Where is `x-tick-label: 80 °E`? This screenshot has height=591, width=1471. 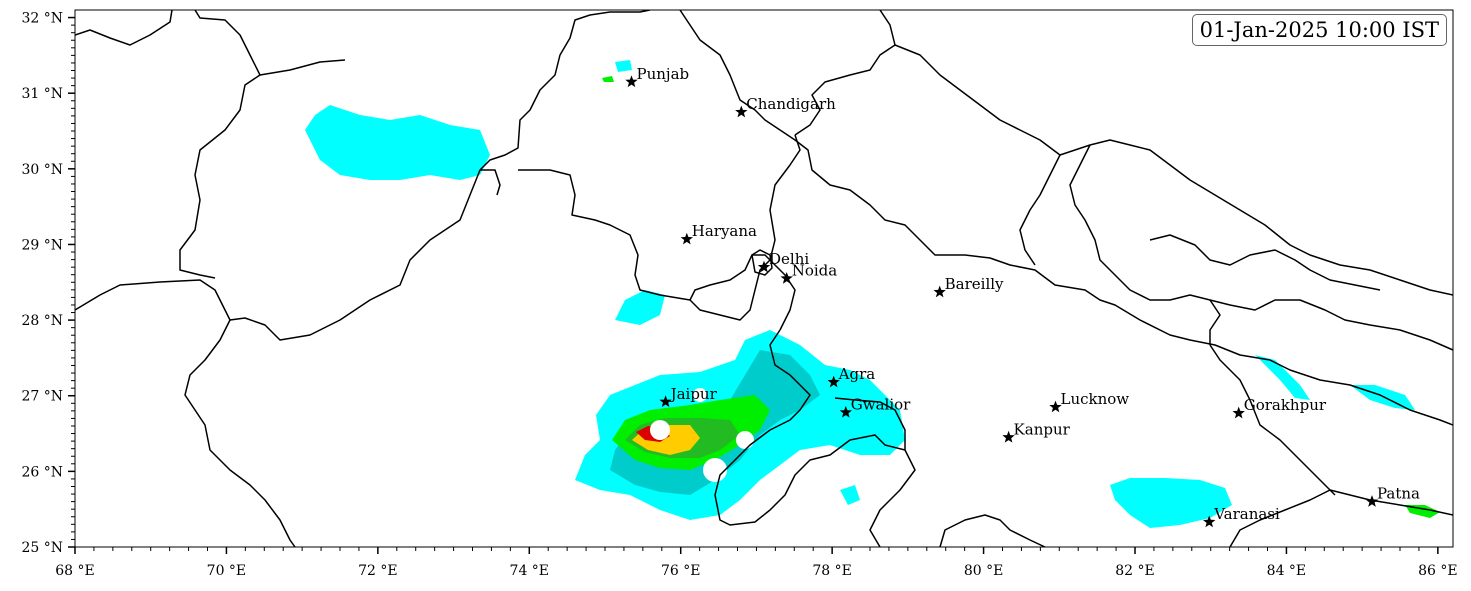 x-tick-label: 80 °E is located at coordinates (983, 571).